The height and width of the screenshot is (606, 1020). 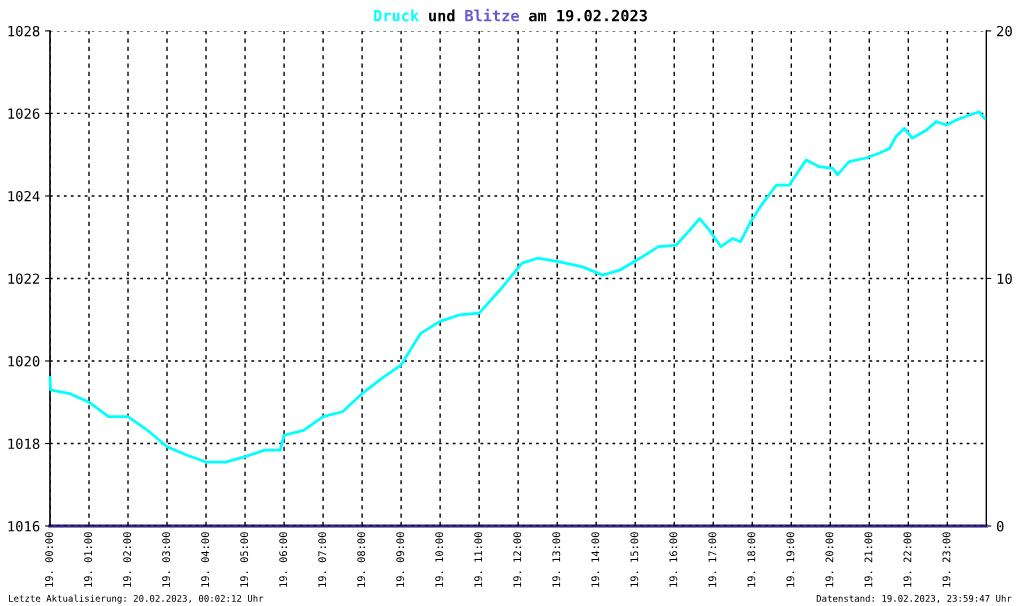 I want to click on text: und, so click(x=442, y=15).